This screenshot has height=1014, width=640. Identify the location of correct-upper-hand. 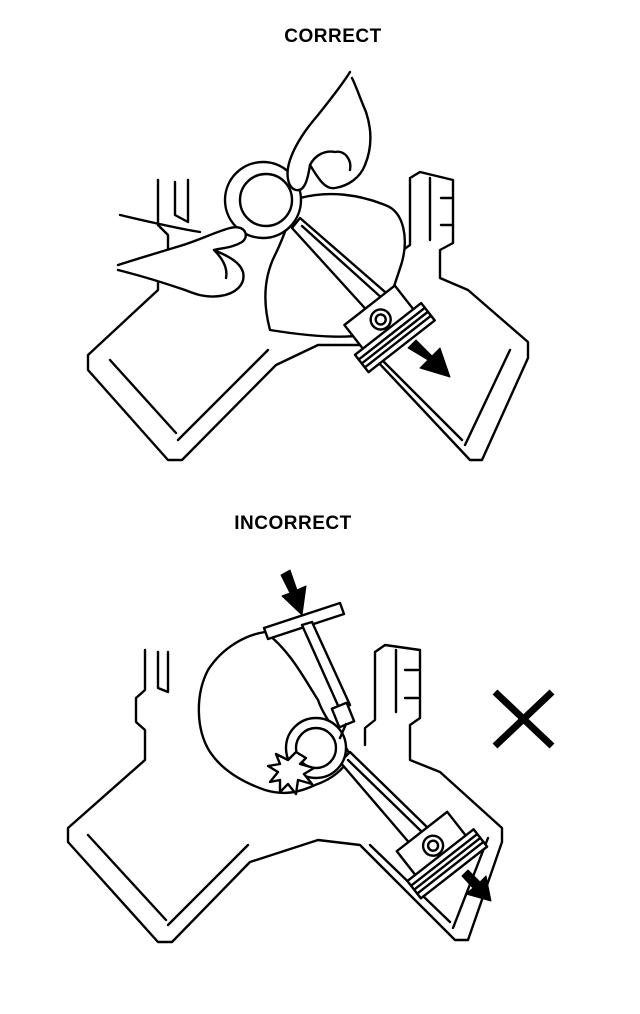
(329, 131).